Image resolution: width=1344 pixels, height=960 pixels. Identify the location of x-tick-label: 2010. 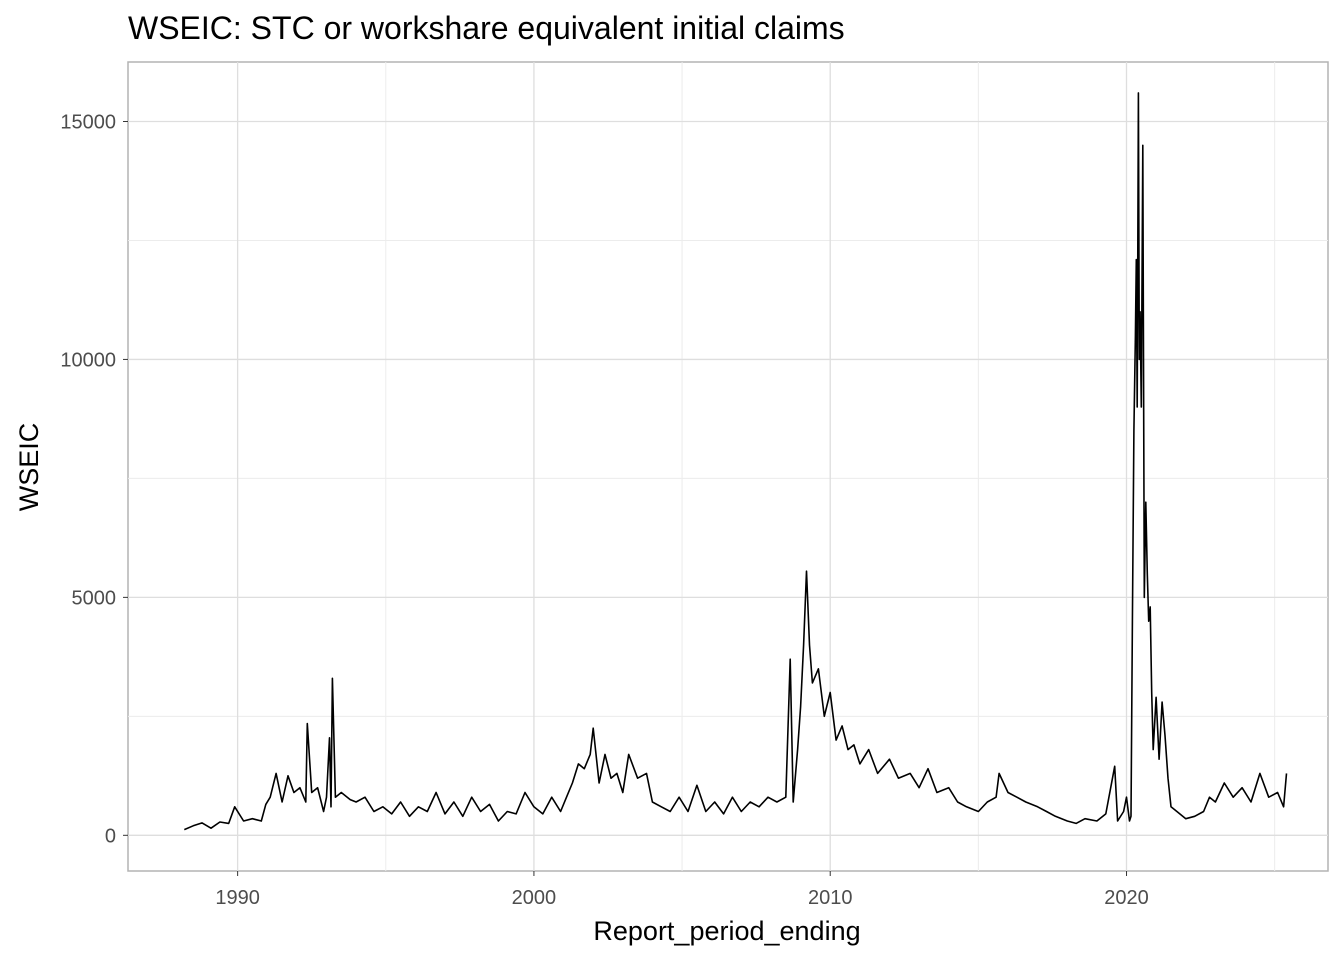
(830, 898).